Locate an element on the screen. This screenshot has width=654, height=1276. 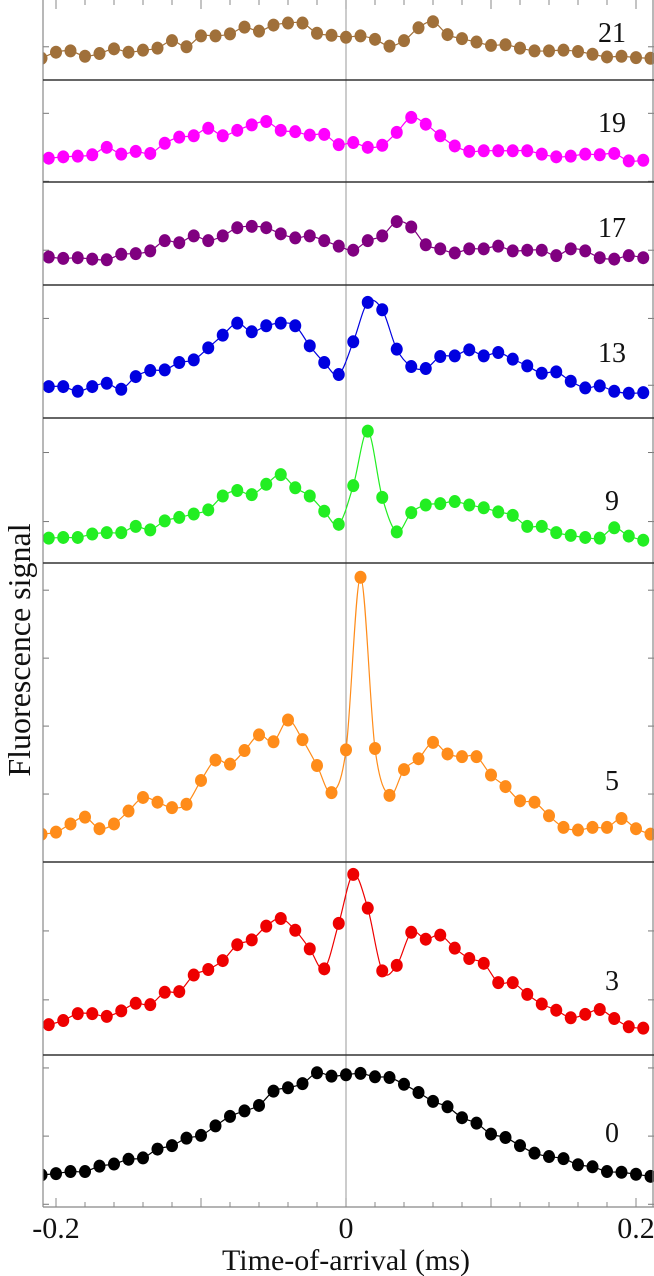
panel-label: 3 is located at coordinates (612, 981).